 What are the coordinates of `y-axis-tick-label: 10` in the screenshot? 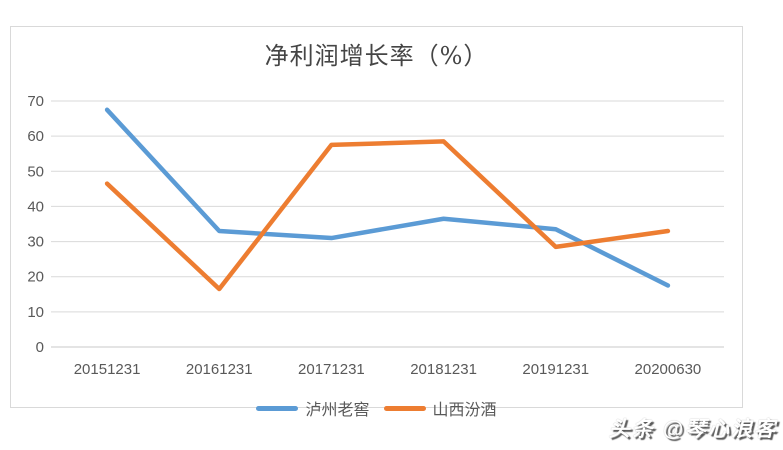 It's located at (35, 312).